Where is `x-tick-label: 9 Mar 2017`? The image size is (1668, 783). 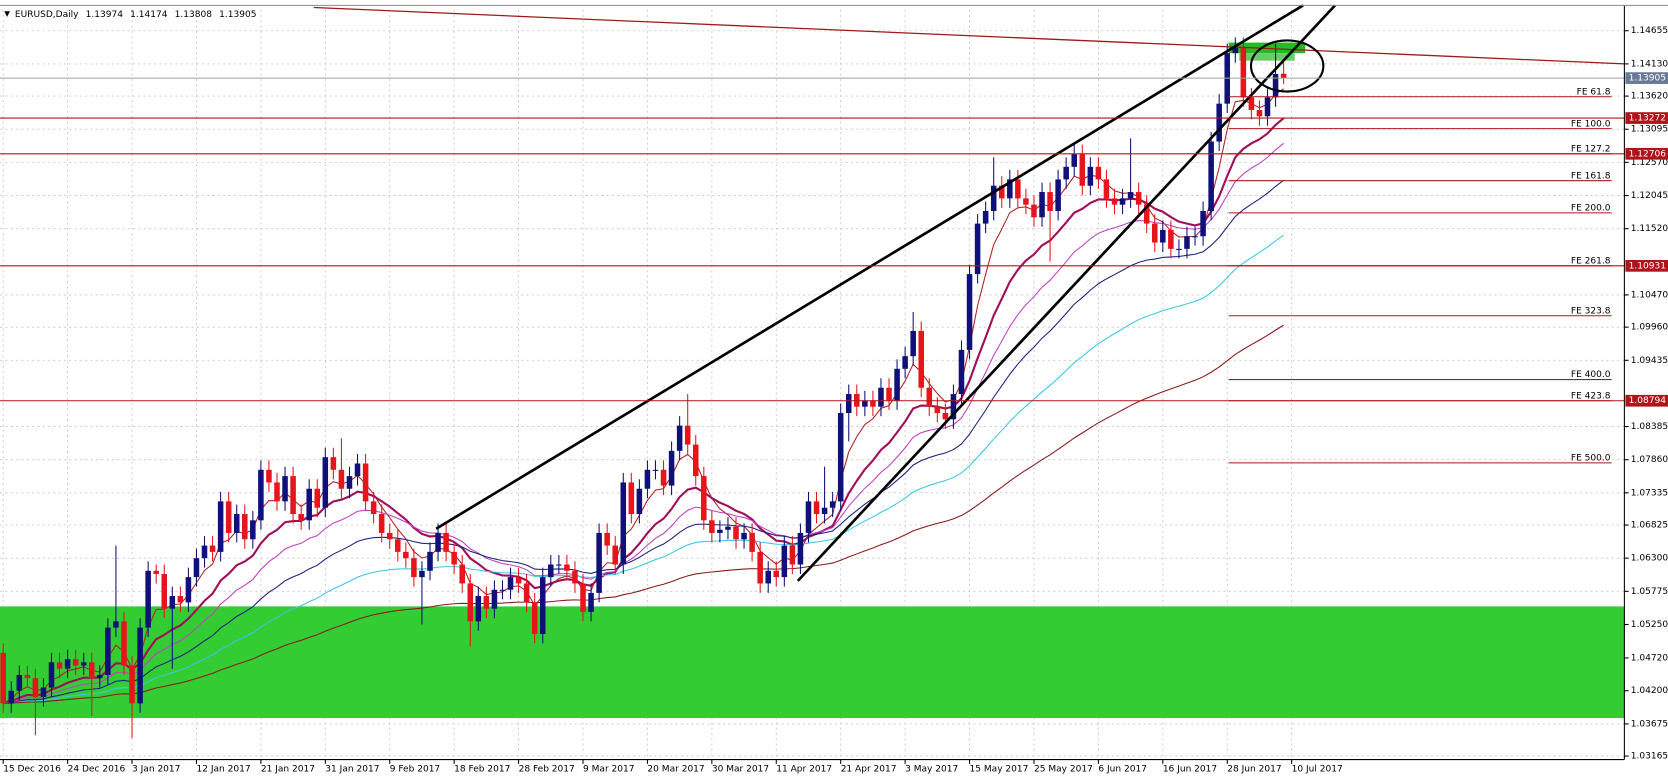
x-tick-label: 9 Mar 2017 is located at coordinates (609, 770).